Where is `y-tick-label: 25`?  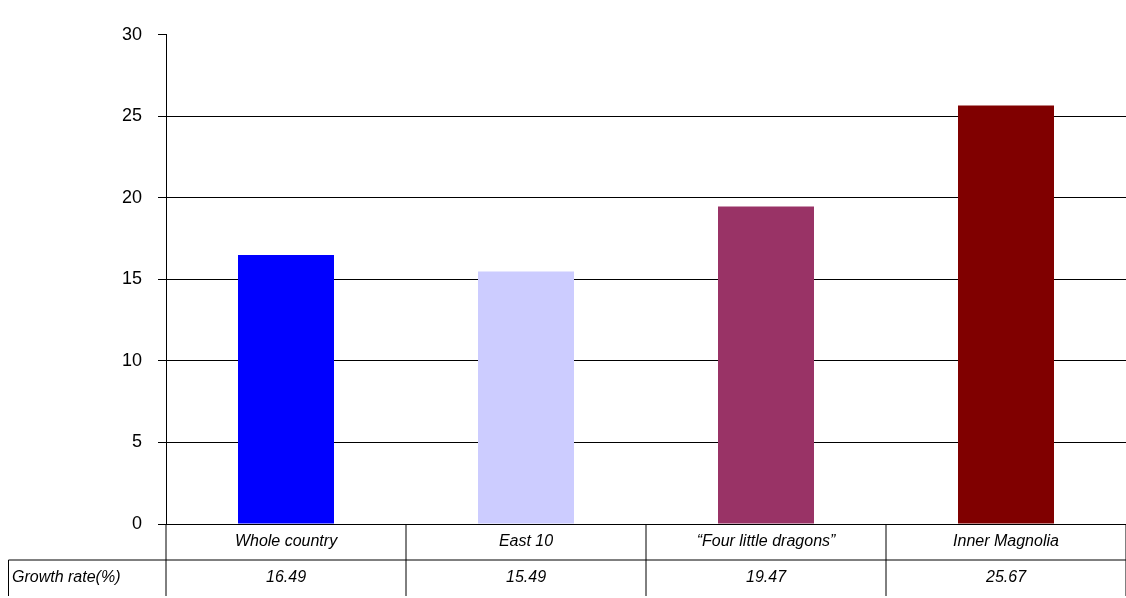 y-tick-label: 25 is located at coordinates (131, 115).